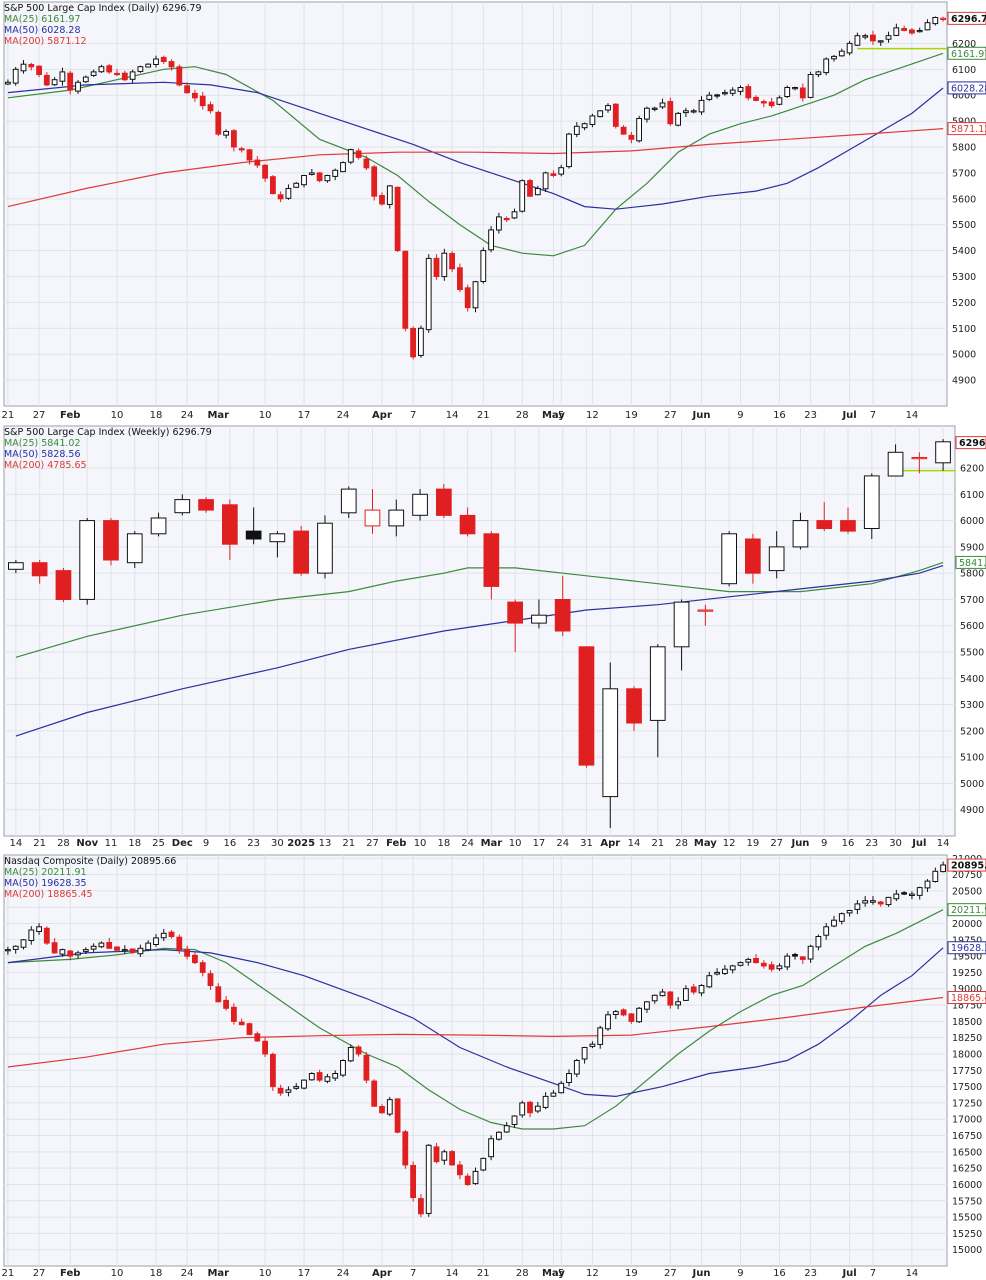  What do you see at coordinates (218, 1273) in the screenshot?
I see `x-tick-label: Mar` at bounding box center [218, 1273].